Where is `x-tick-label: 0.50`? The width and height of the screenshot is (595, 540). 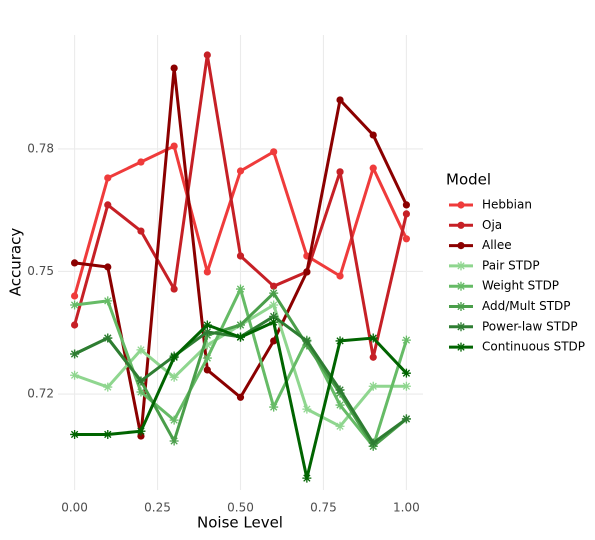
x-tick-label: 0.50 is located at coordinates (240, 508).